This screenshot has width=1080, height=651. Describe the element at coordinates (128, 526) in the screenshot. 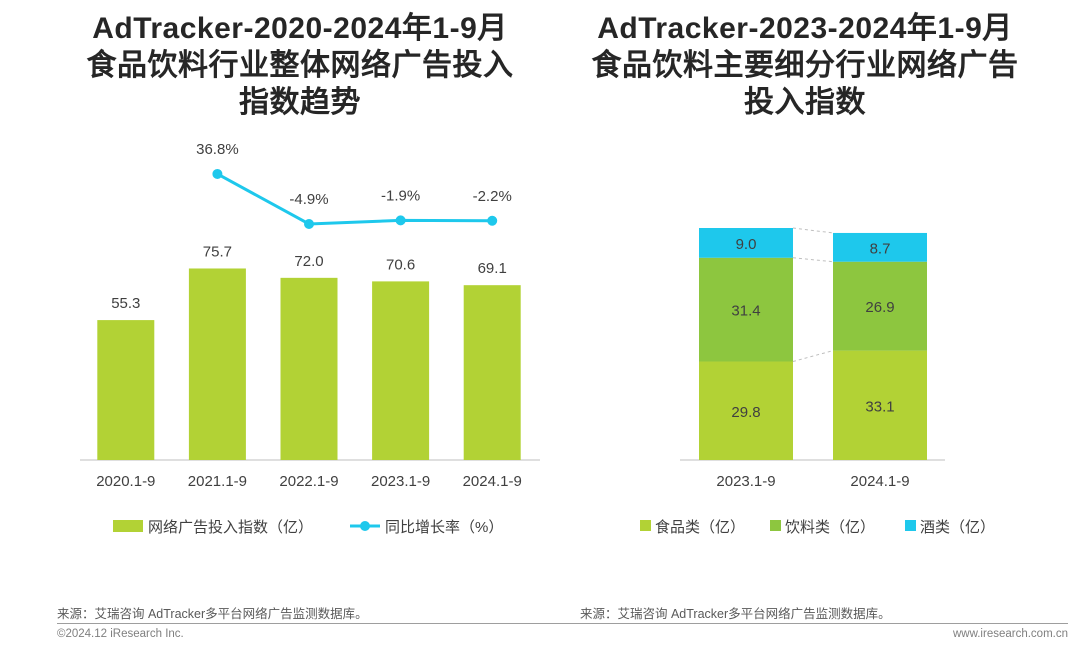

I see `legend-bar-swatch` at that location.